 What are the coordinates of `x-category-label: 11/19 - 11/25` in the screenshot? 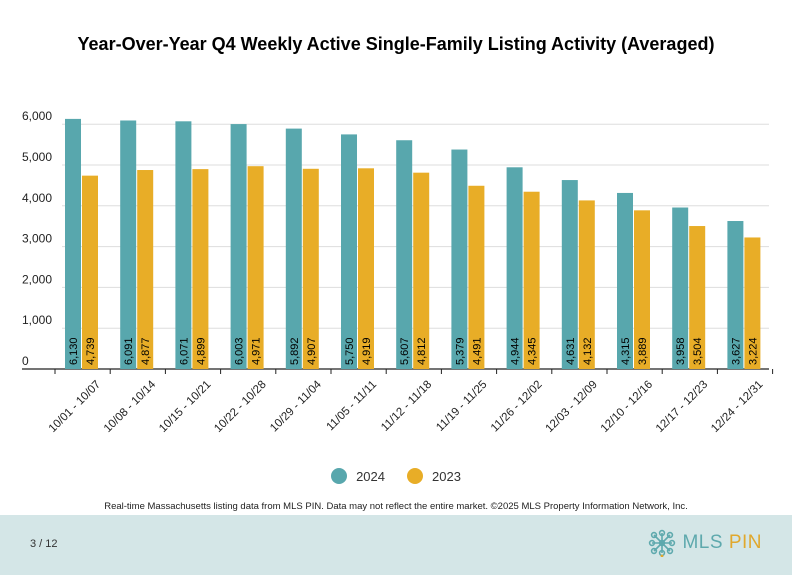 It's located at (461, 406).